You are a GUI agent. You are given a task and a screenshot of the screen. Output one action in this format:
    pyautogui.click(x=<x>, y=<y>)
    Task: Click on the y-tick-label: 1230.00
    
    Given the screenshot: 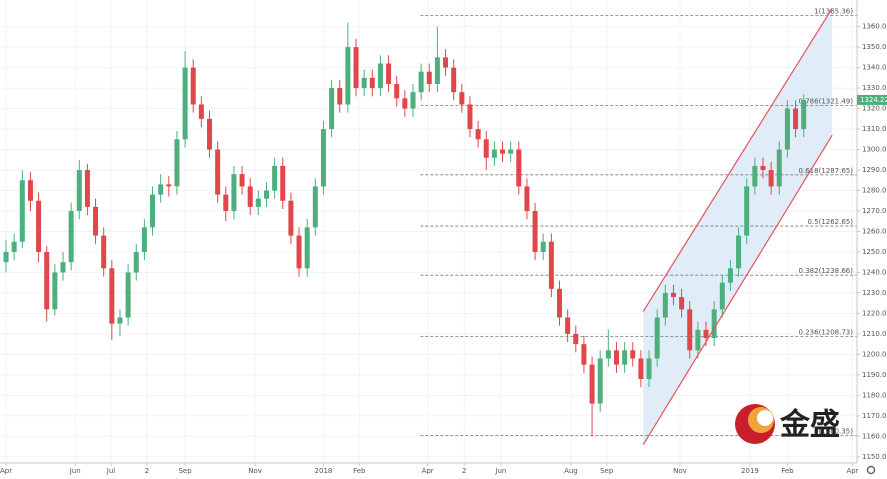 What is the action you would take?
    pyautogui.click(x=874, y=293)
    